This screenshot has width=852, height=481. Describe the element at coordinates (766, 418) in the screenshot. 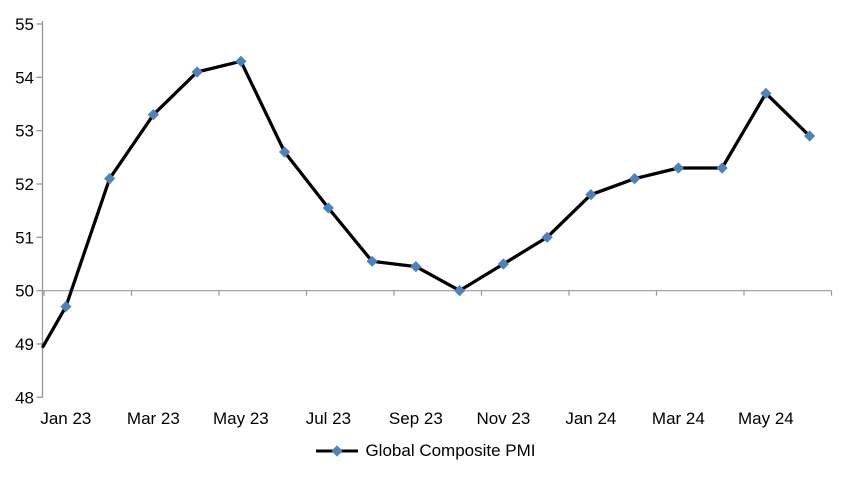

I see `x-tick-label: May 24` at that location.